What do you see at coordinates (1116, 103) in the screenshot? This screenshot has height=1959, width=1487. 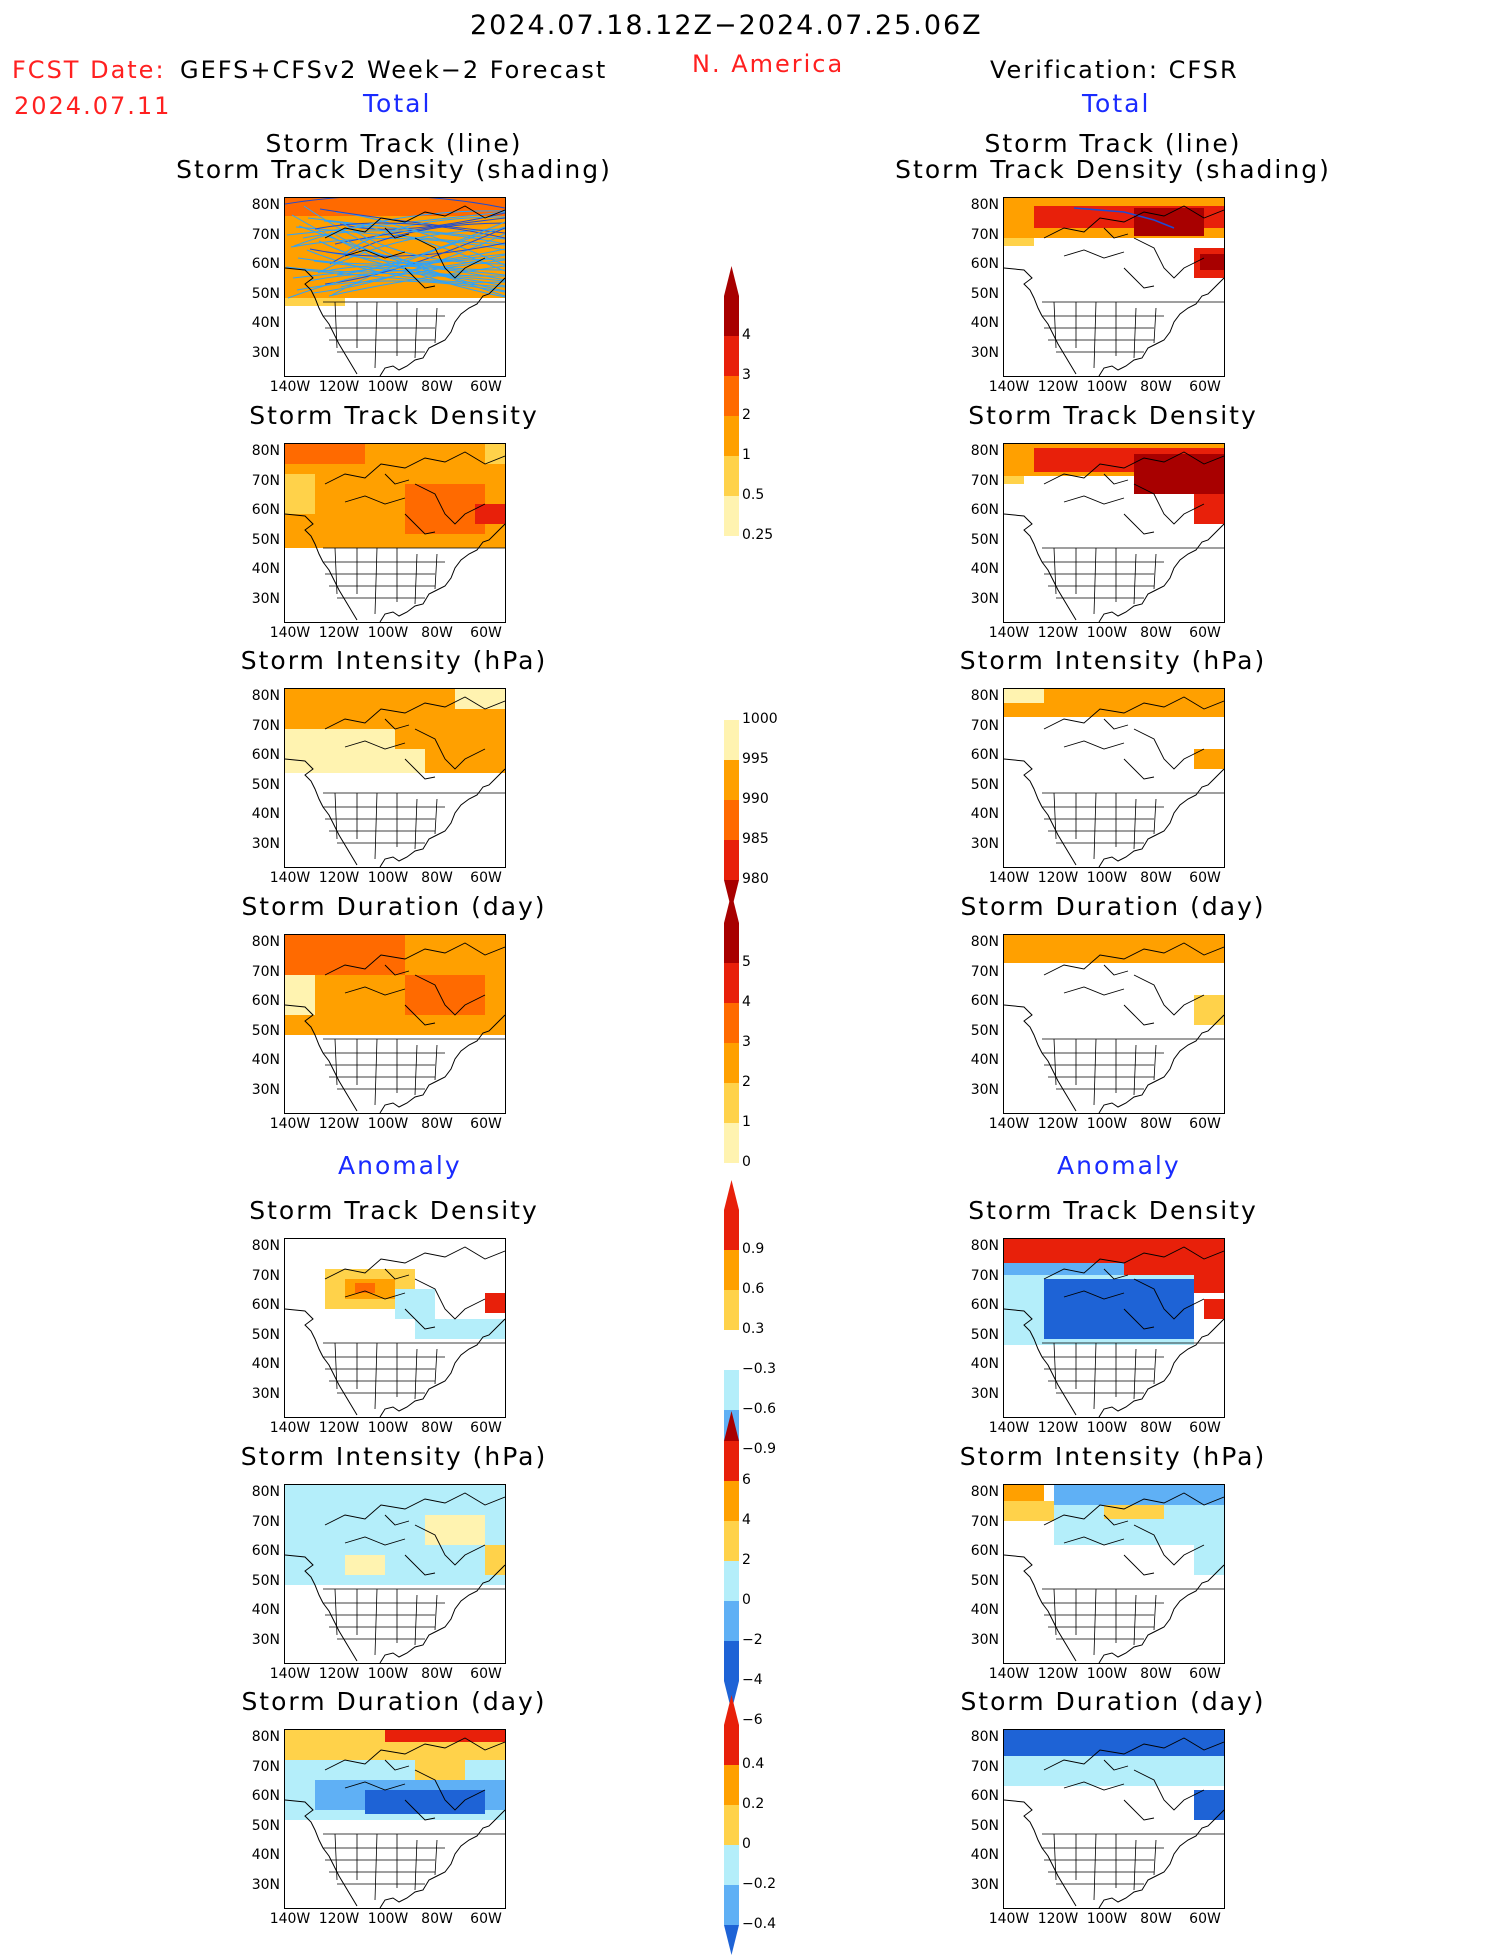 I see `section-total-right: Total` at bounding box center [1116, 103].